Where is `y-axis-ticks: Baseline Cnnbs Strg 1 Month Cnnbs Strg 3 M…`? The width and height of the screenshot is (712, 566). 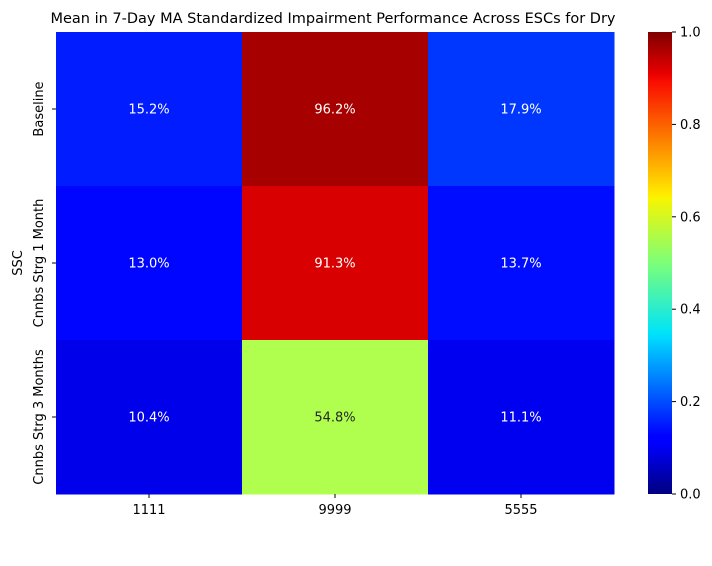
y-axis-ticks: Baseline Cnnbs Strg 1 Month Cnnbs Strg 3 M… is located at coordinates (44, 283).